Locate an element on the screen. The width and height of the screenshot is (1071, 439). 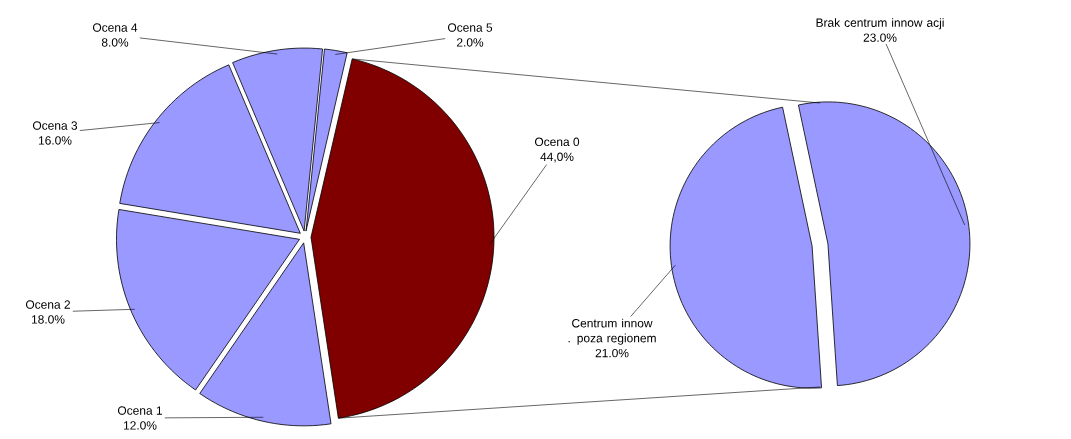
data-label: 44,0% is located at coordinates (557, 157).